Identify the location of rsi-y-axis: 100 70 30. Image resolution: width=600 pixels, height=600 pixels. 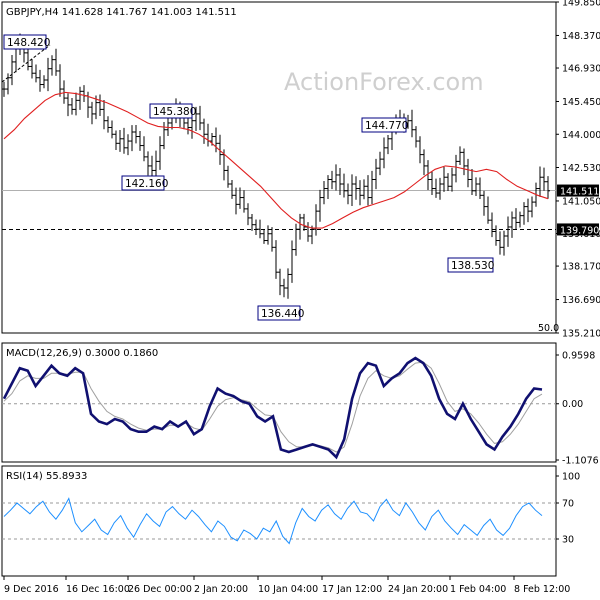
(291, 509).